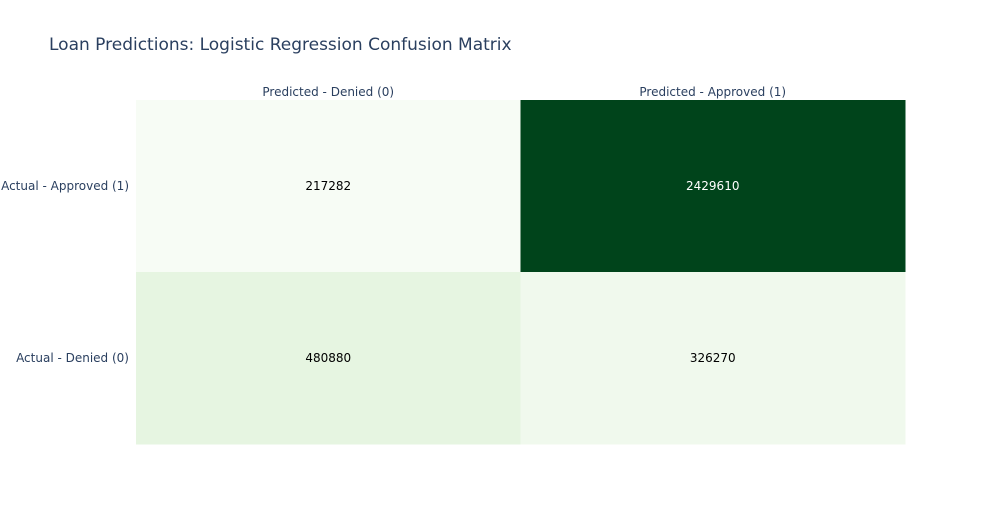  I want to click on y-axis-tick-label: Actual - Approved (1), so click(65, 186).